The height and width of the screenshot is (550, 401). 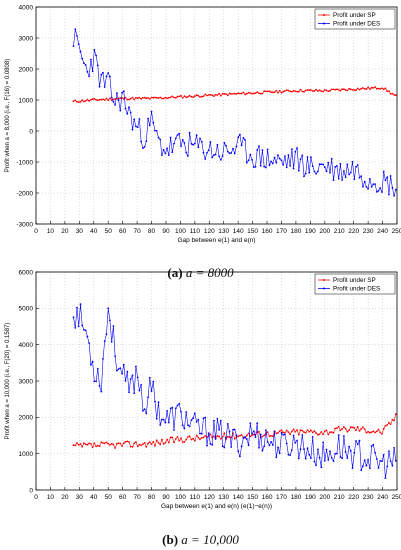 I want to click on caption-a: (a) a = 8000, so click(x=200, y=273).